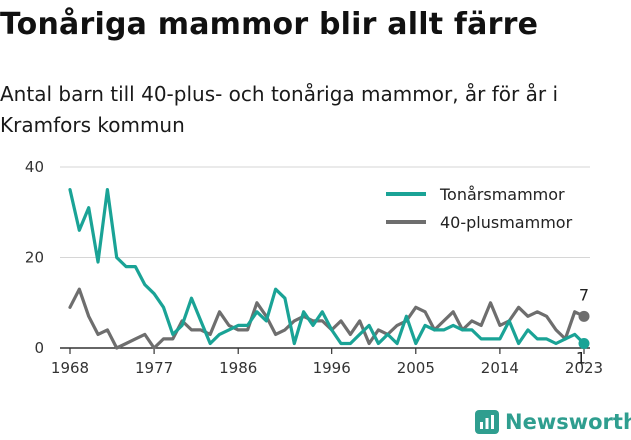 The width and height of the screenshot is (631, 440). What do you see at coordinates (70, 368) in the screenshot?
I see `x-tick-label: 1968` at bounding box center [70, 368].